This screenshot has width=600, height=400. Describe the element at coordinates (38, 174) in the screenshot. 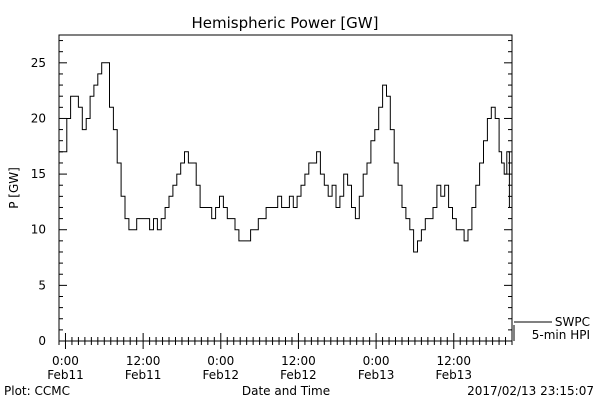

I see `y-tick-label: 15` at that location.